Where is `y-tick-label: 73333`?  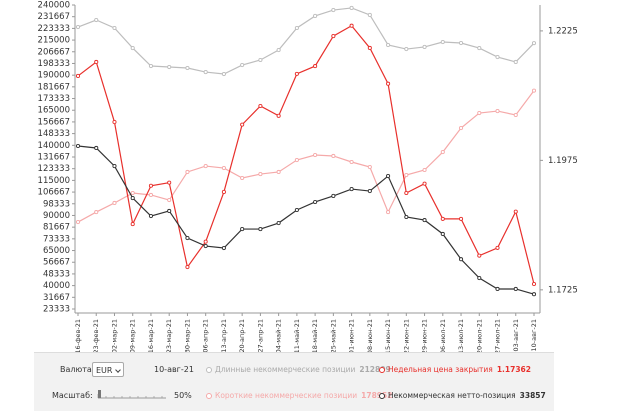
y-tick-label: 73333 is located at coordinates (56, 239).